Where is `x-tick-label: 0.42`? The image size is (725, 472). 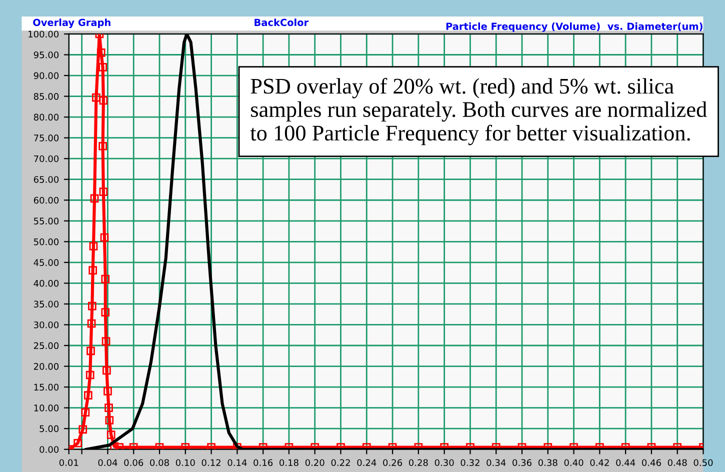 x-tick-label: 0.42 is located at coordinates (599, 462).